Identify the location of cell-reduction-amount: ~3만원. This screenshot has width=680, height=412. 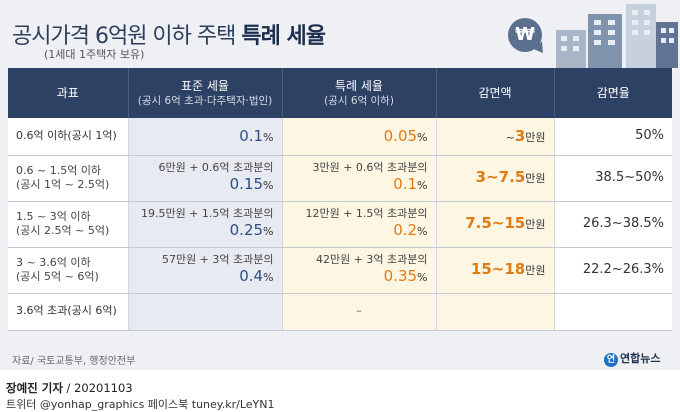
(495, 137).